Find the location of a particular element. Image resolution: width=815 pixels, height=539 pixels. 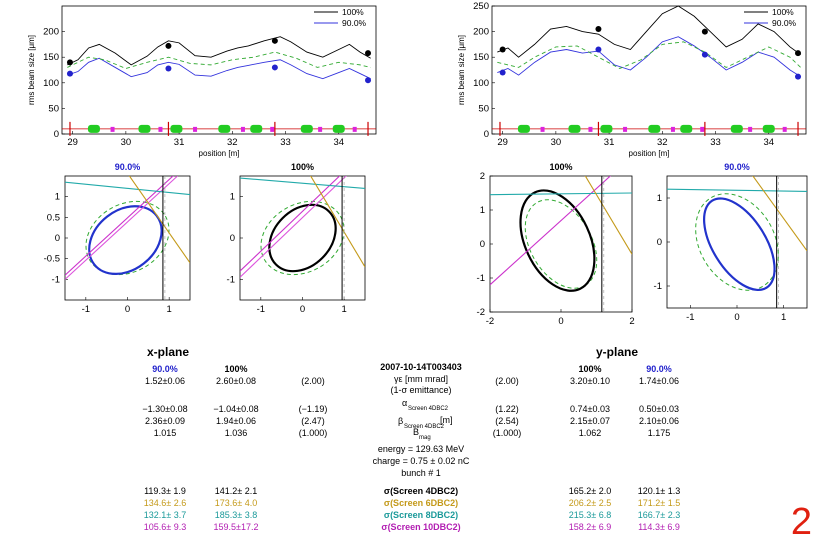

sigma-x100: 159.5±17.2 is located at coordinates (236, 527).